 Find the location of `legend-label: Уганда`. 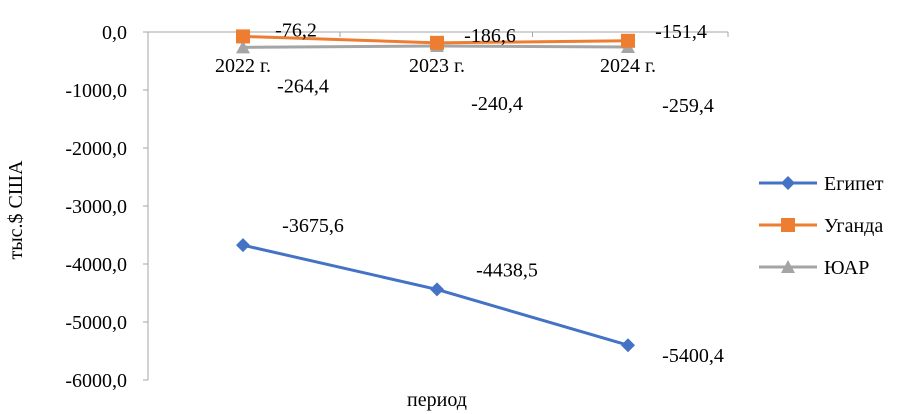

legend-label: Уганда is located at coordinates (853, 226).